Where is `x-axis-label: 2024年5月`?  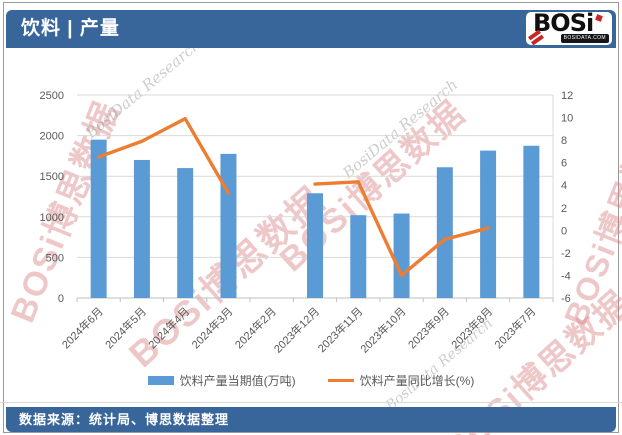 x-axis-label: 2024年5月 is located at coordinates (125, 327).